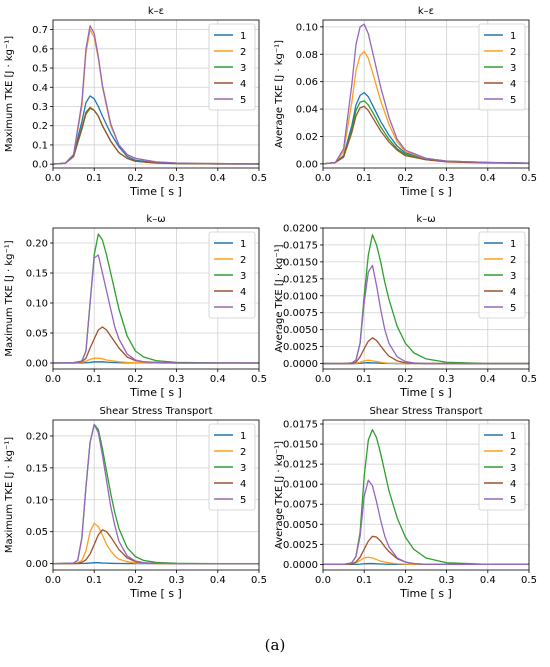  I want to click on y-axis-label: Average TKE [J · kg⁻¹], so click(279, 94).